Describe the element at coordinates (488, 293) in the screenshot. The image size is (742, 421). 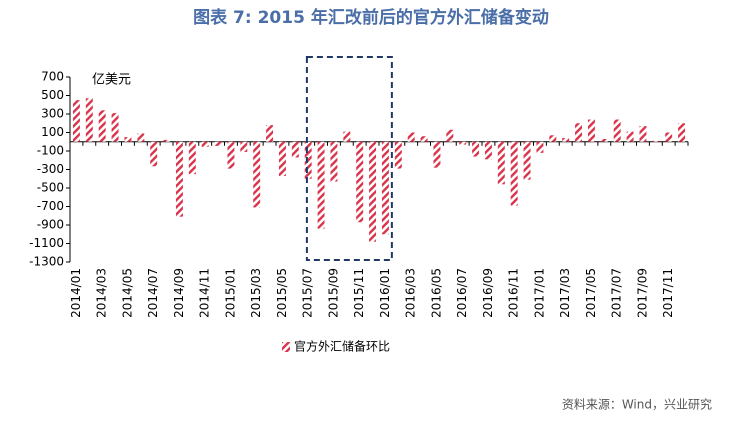
I see `x-tick-label: 2016/09` at that location.